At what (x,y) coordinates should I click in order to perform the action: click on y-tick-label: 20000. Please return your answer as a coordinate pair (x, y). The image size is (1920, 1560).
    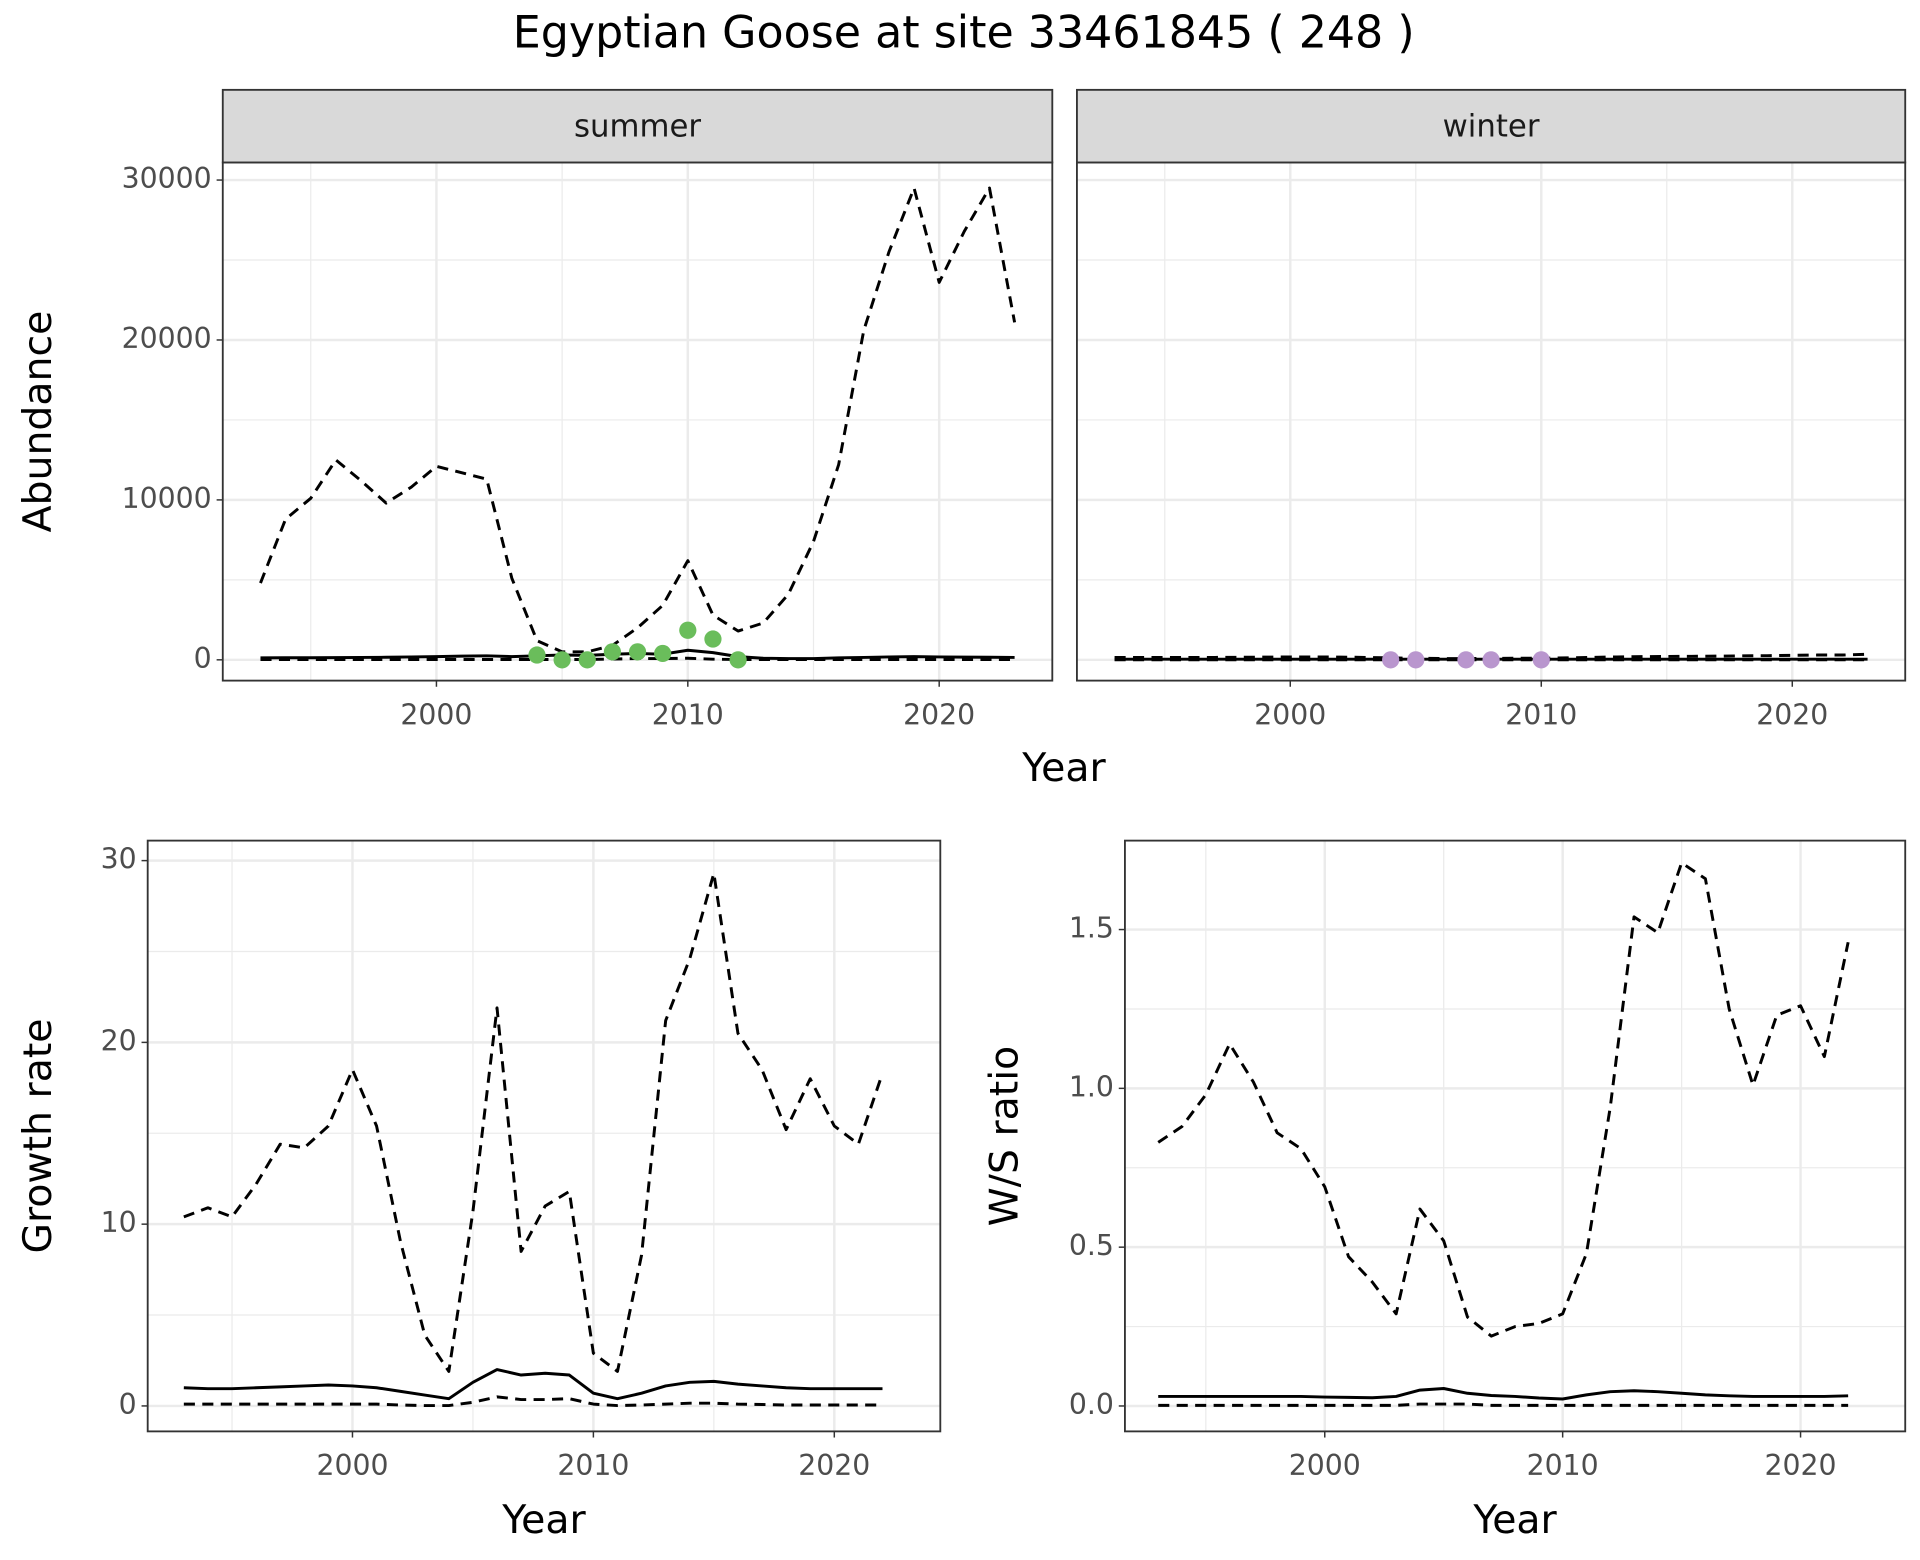
    Looking at the image, I should click on (167, 338).